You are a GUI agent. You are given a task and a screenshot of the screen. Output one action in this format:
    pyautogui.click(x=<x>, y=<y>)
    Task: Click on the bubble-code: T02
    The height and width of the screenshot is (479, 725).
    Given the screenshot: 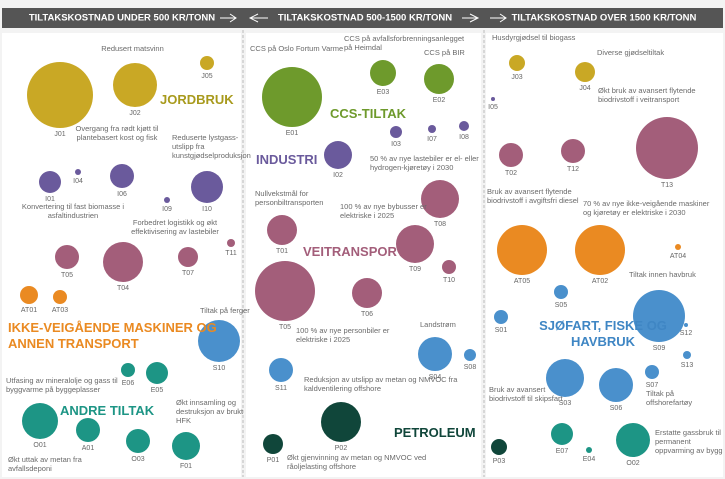 What is the action you would take?
    pyautogui.click(x=511, y=173)
    